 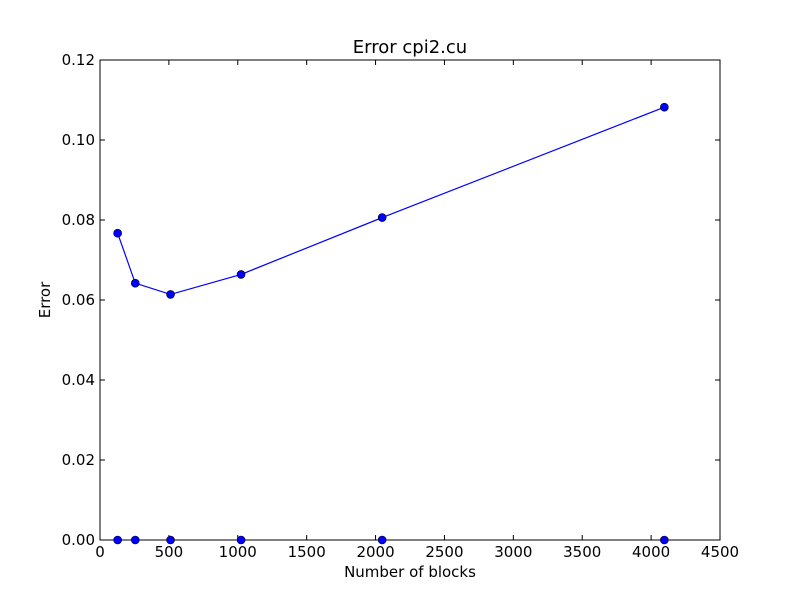 What do you see at coordinates (45, 299) in the screenshot?
I see `y-axis-label: Error` at bounding box center [45, 299].